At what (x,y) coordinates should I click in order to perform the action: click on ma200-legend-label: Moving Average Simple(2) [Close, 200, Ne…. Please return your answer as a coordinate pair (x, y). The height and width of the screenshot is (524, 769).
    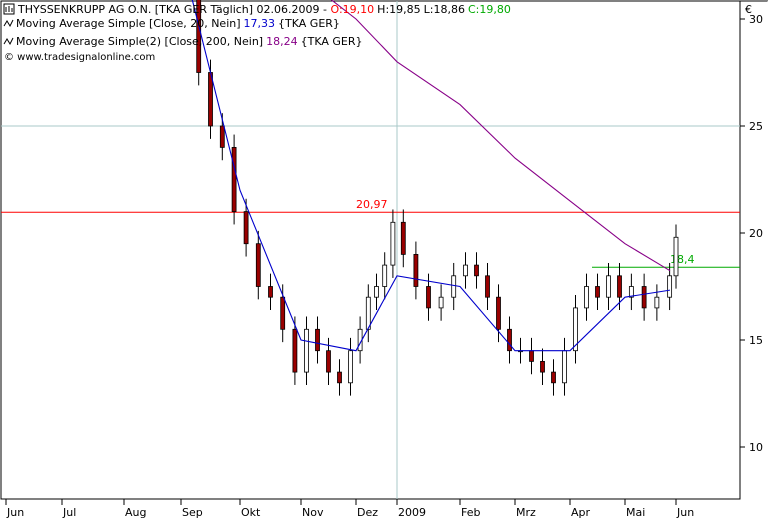
    Looking at the image, I should click on (139, 41).